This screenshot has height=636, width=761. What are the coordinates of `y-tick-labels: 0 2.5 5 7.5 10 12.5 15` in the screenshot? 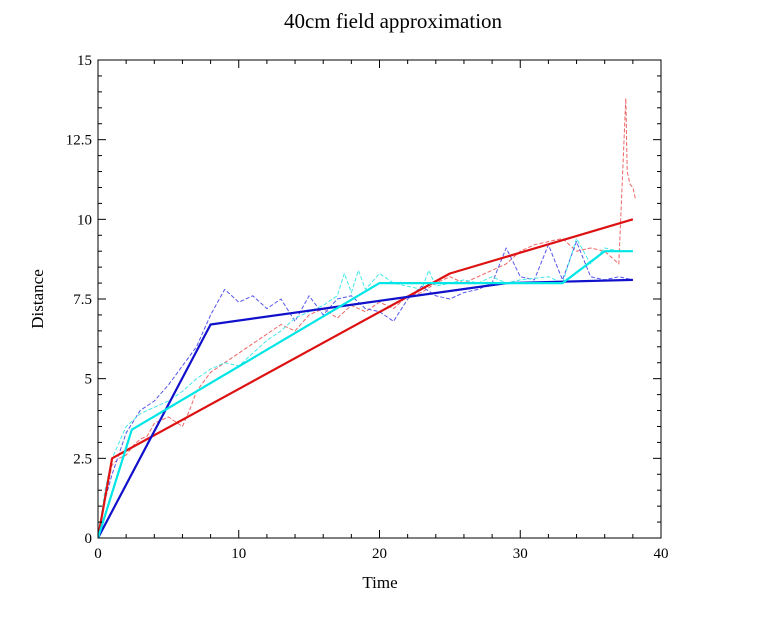 It's located at (79, 300).